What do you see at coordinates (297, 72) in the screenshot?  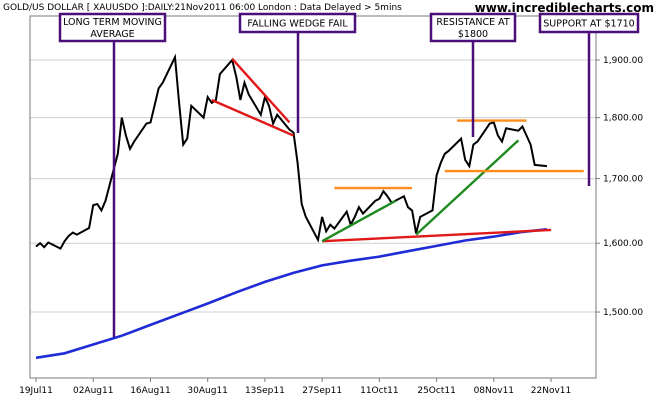 I see `annotation-falling-wedge: FALLING WEDGE FAIL` at bounding box center [297, 72].